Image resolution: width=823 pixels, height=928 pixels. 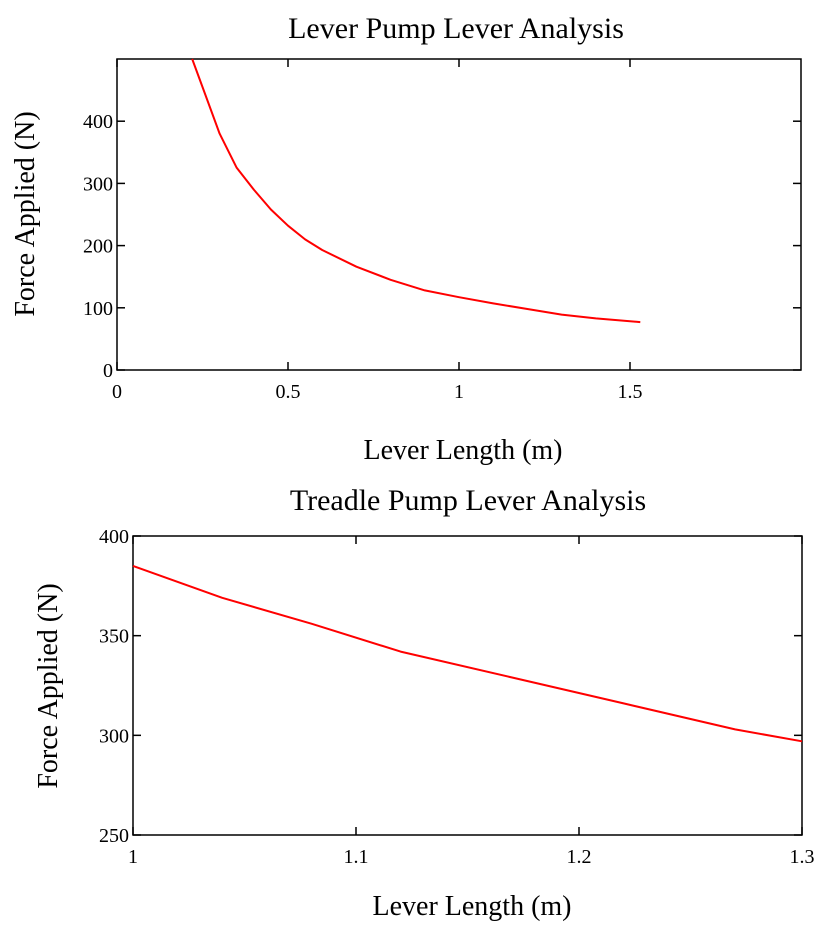 I want to click on y-tick-label: 100, so click(x=98, y=309).